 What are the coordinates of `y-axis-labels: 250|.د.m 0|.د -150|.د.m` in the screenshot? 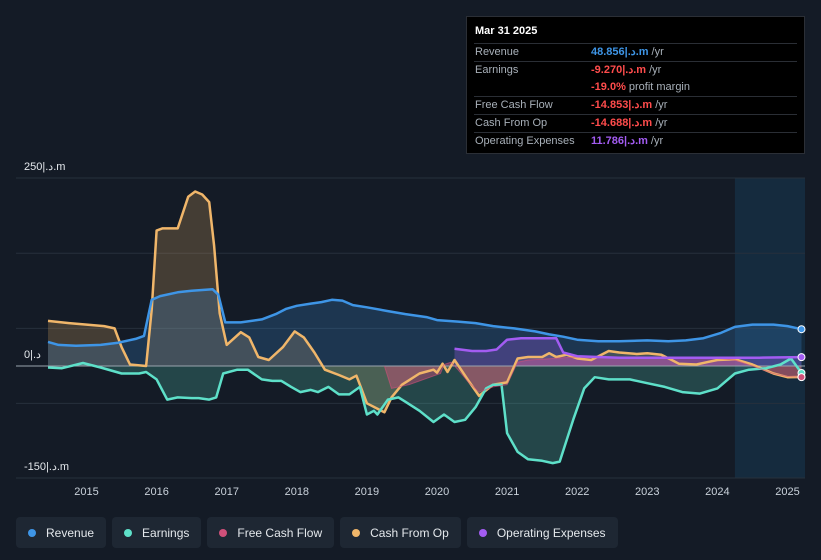 It's located at (46, 317).